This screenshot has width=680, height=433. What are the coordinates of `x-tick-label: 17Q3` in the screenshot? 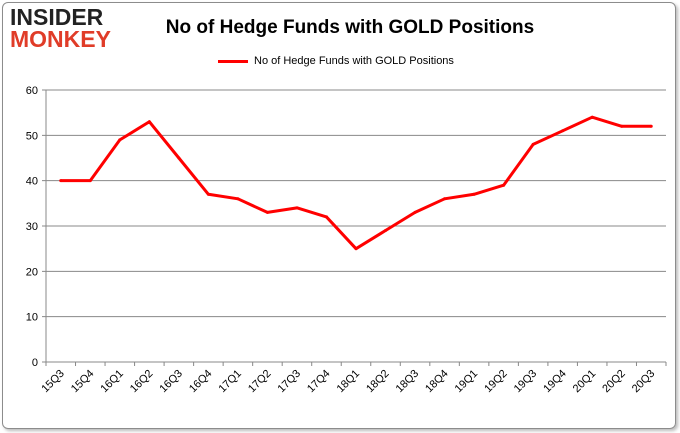 It's located at (290, 382).